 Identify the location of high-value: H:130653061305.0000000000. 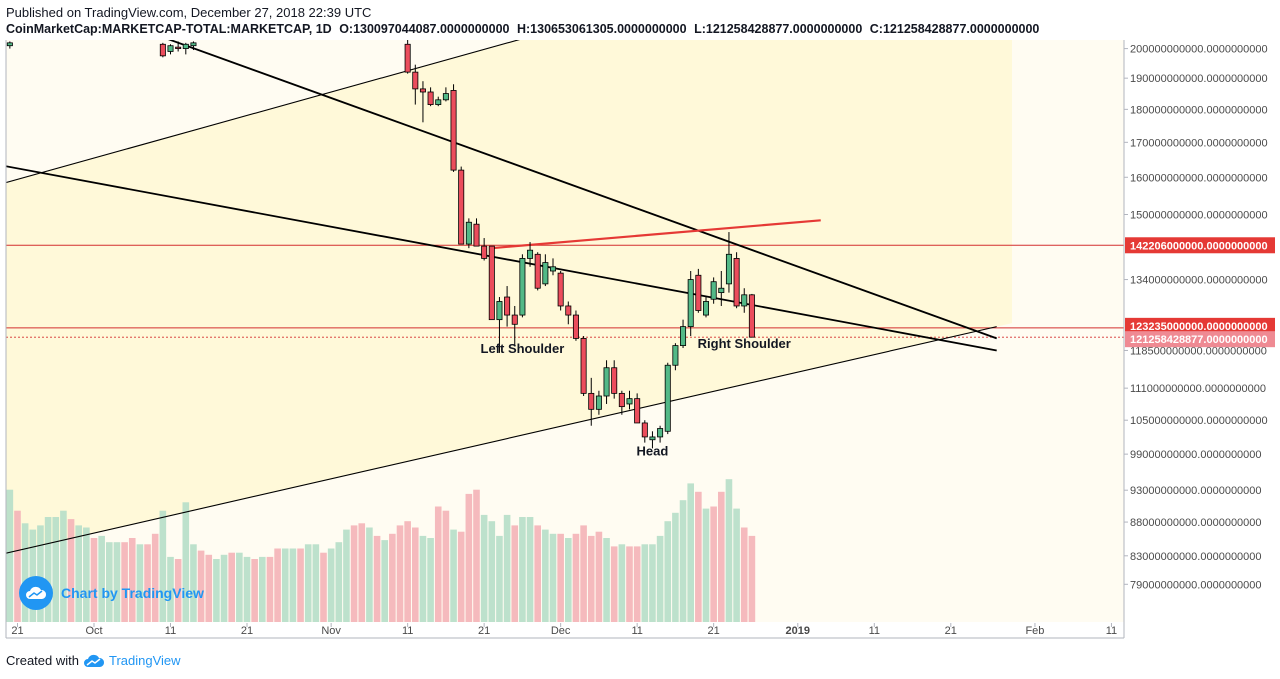
(601, 29).